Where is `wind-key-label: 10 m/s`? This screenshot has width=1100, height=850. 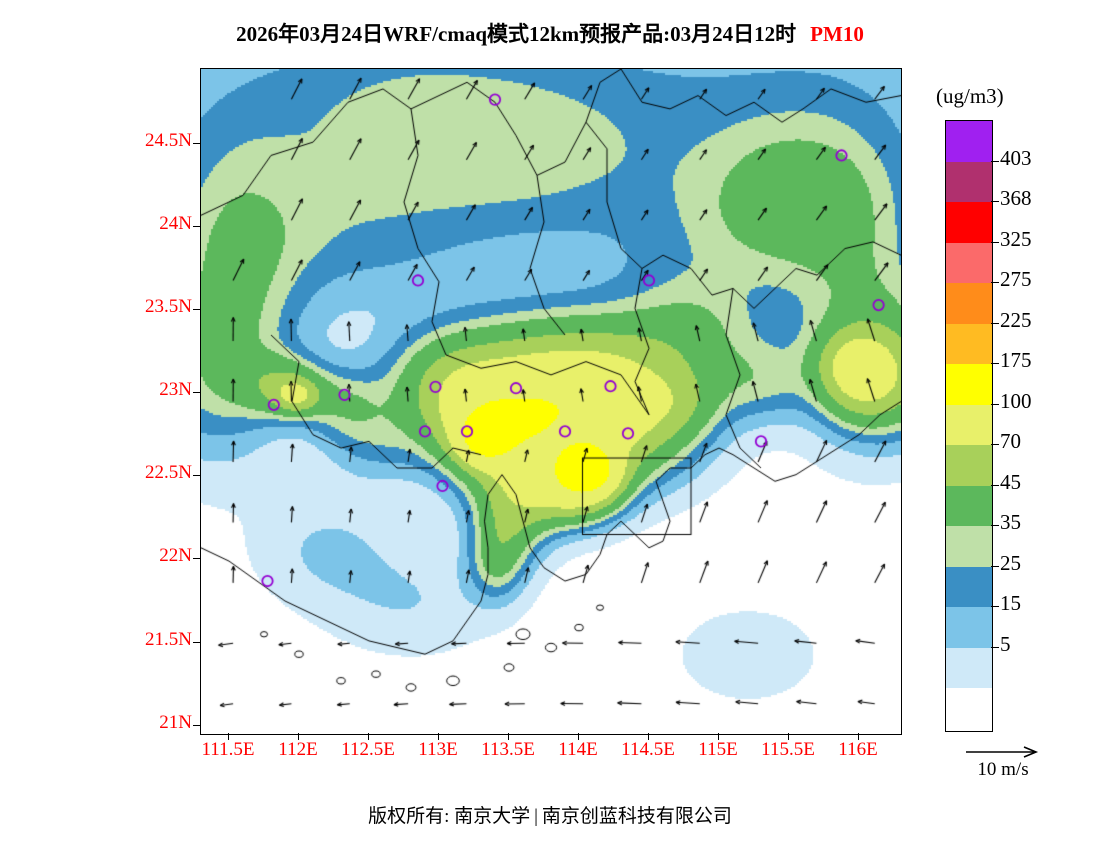 wind-key-label: 10 m/s is located at coordinates (1003, 769).